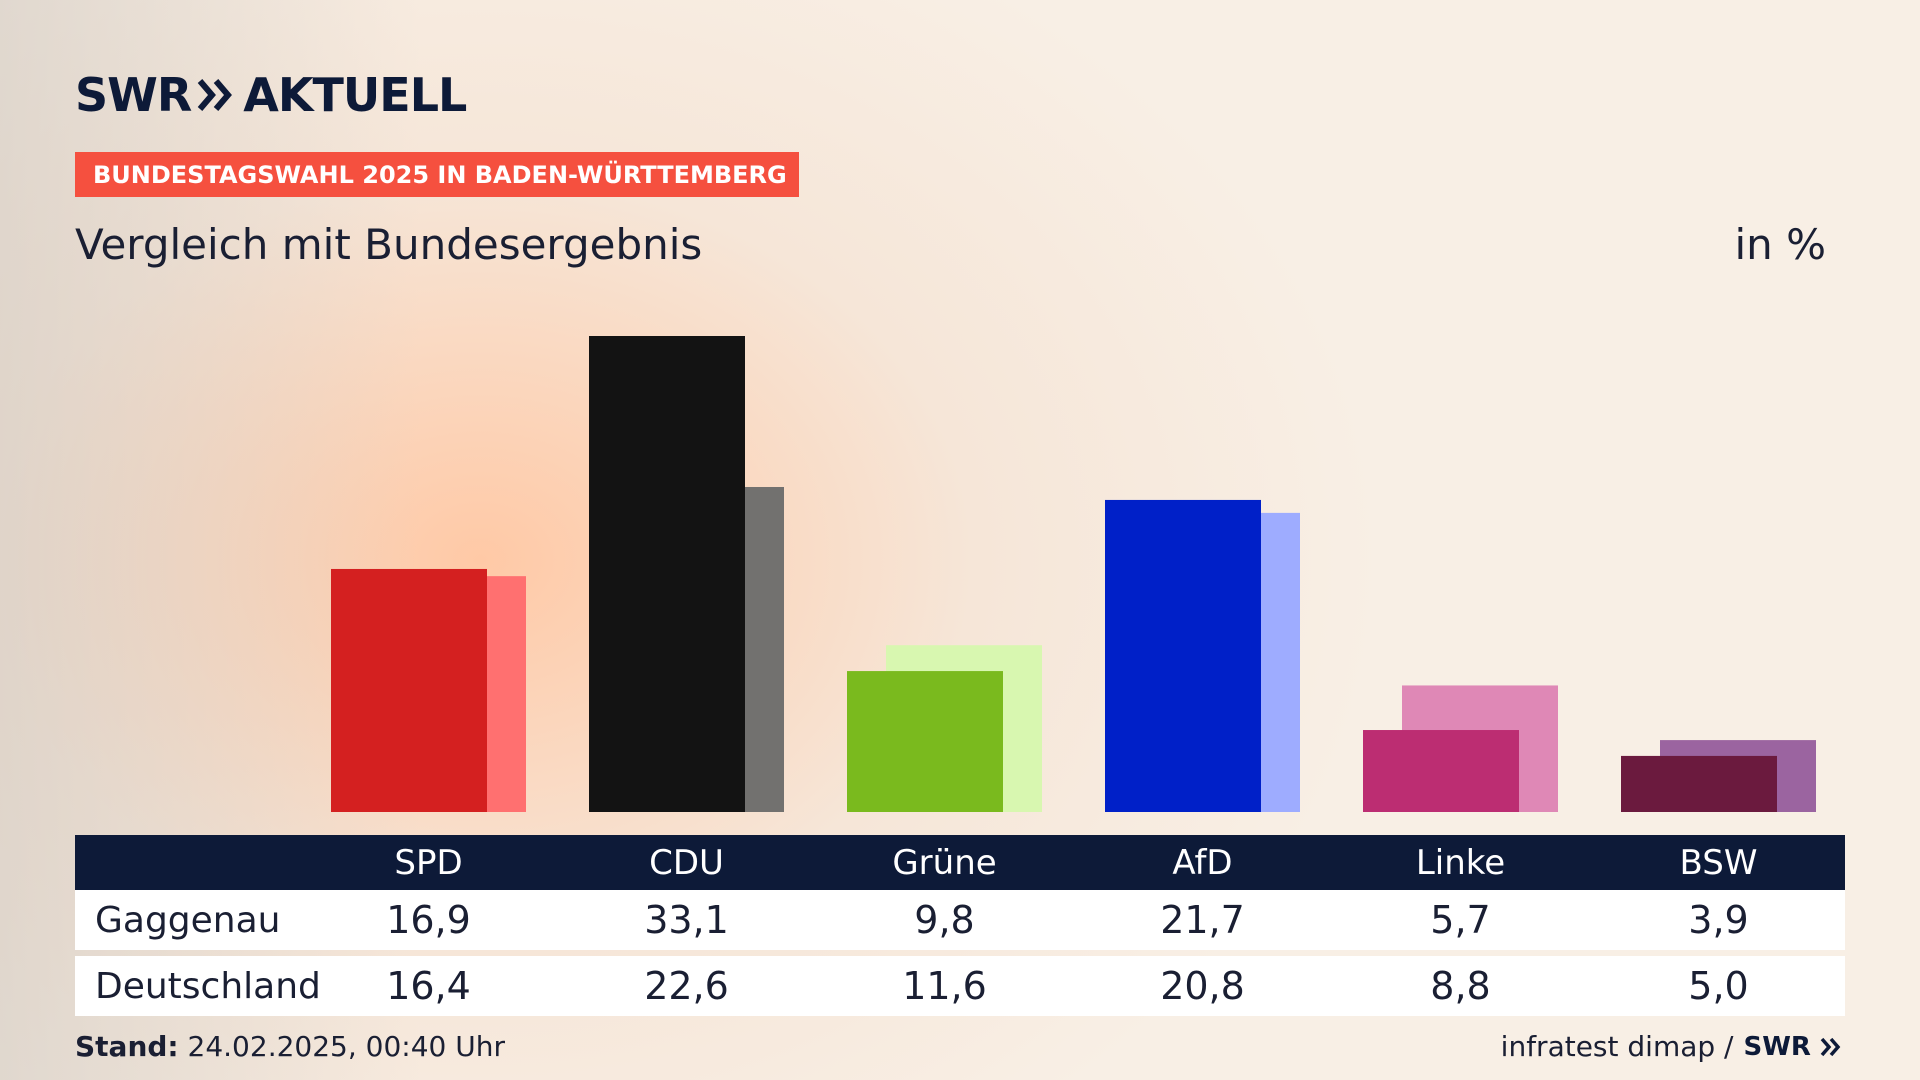  Describe the element at coordinates (355, 95) in the screenshot. I see `logo-aktuell-text: AKTUELL` at that location.